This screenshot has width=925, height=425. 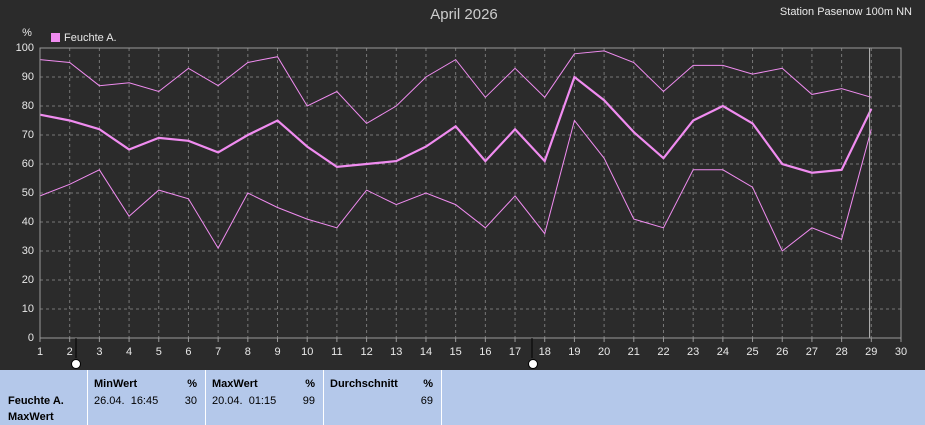 I want to click on x-tick-label: 2, so click(x=70, y=352).